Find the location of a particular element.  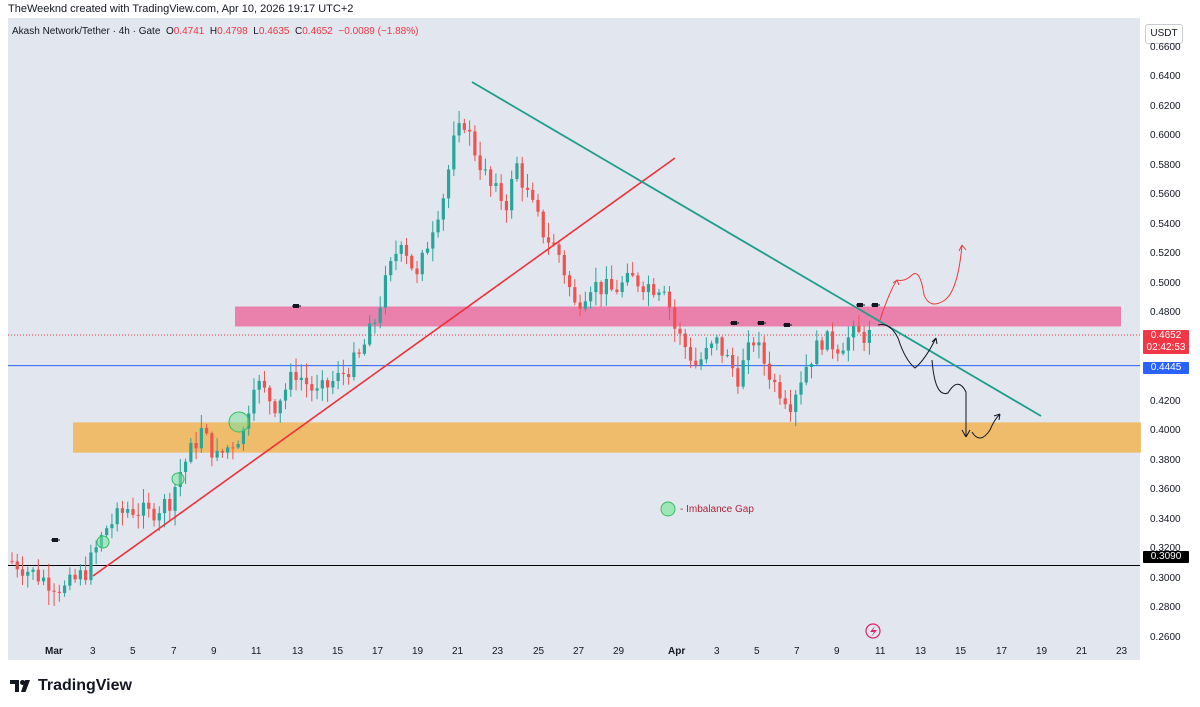

time-tick-label: 9 is located at coordinates (837, 651).